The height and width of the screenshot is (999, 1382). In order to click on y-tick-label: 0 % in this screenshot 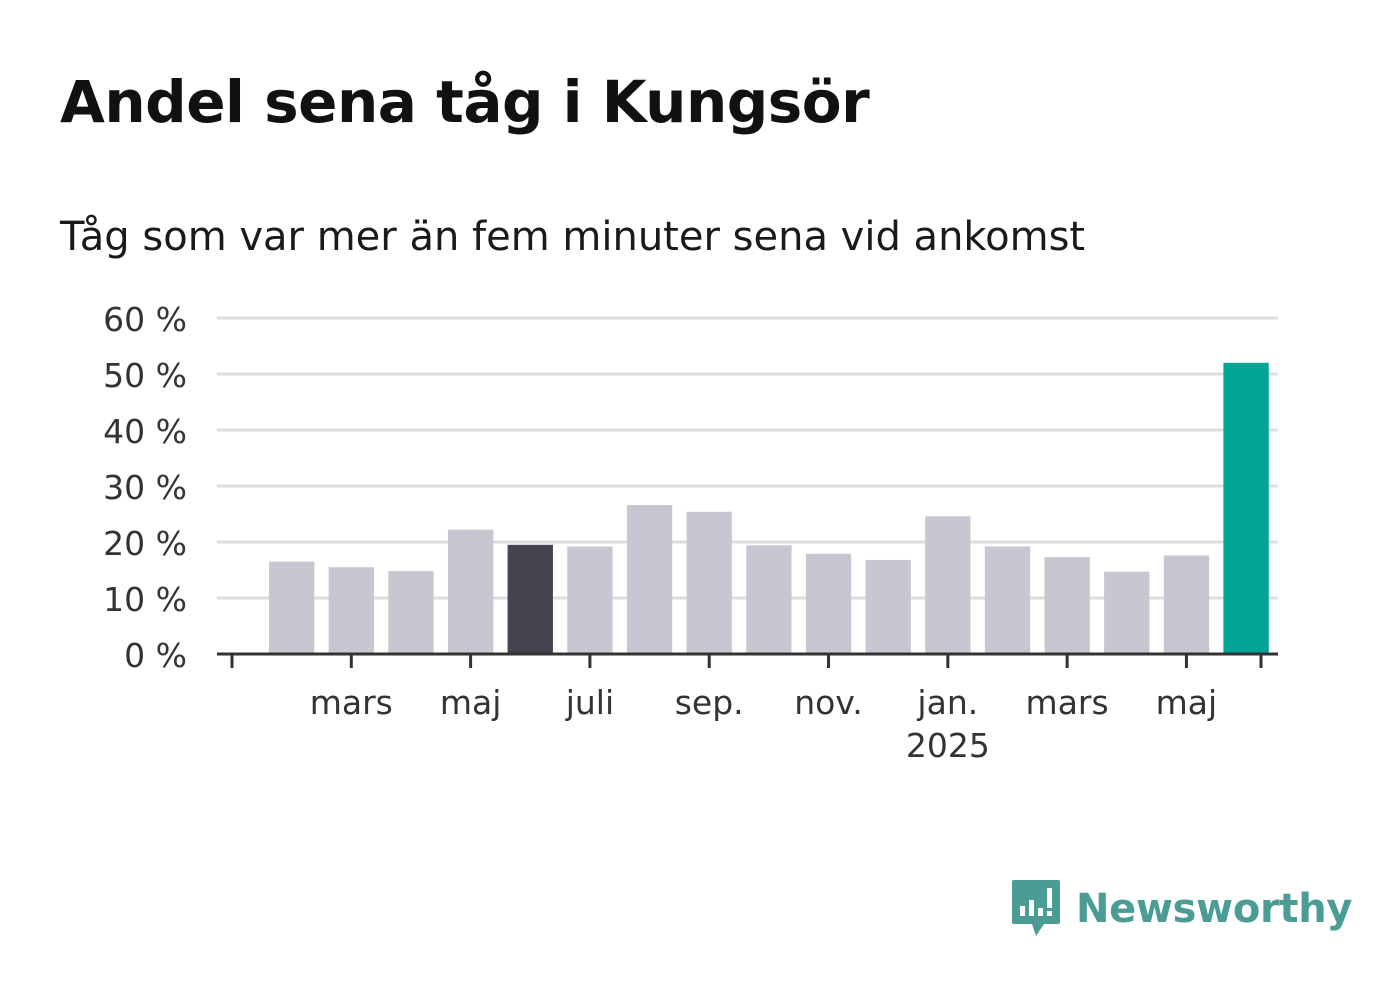, I will do `click(155, 655)`.